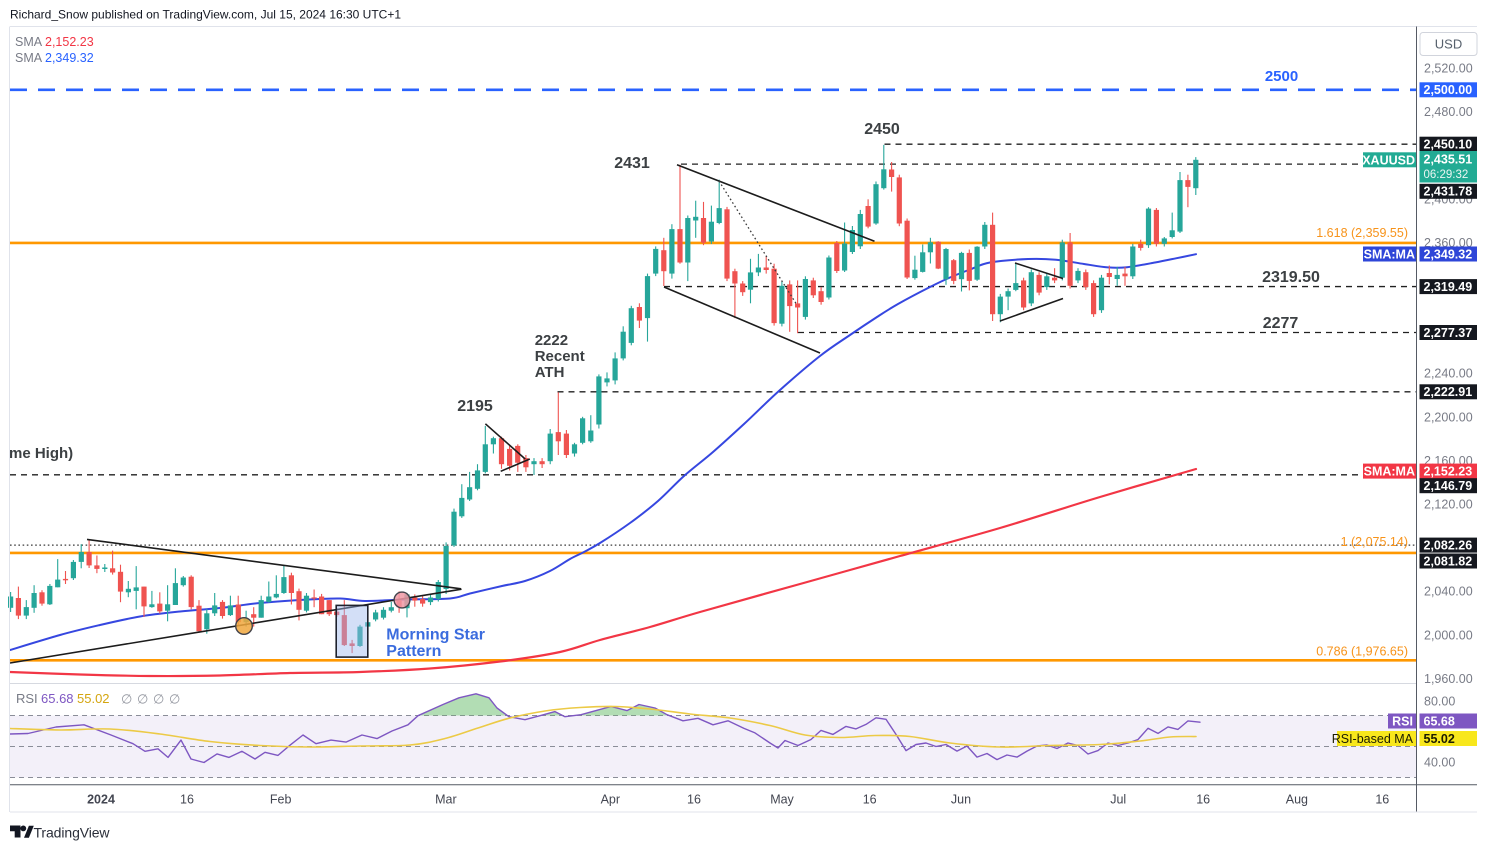 Image resolution: width=1492 pixels, height=849 pixels. What do you see at coordinates (550, 372) in the screenshot?
I see `svg-text: ATH` at bounding box center [550, 372].